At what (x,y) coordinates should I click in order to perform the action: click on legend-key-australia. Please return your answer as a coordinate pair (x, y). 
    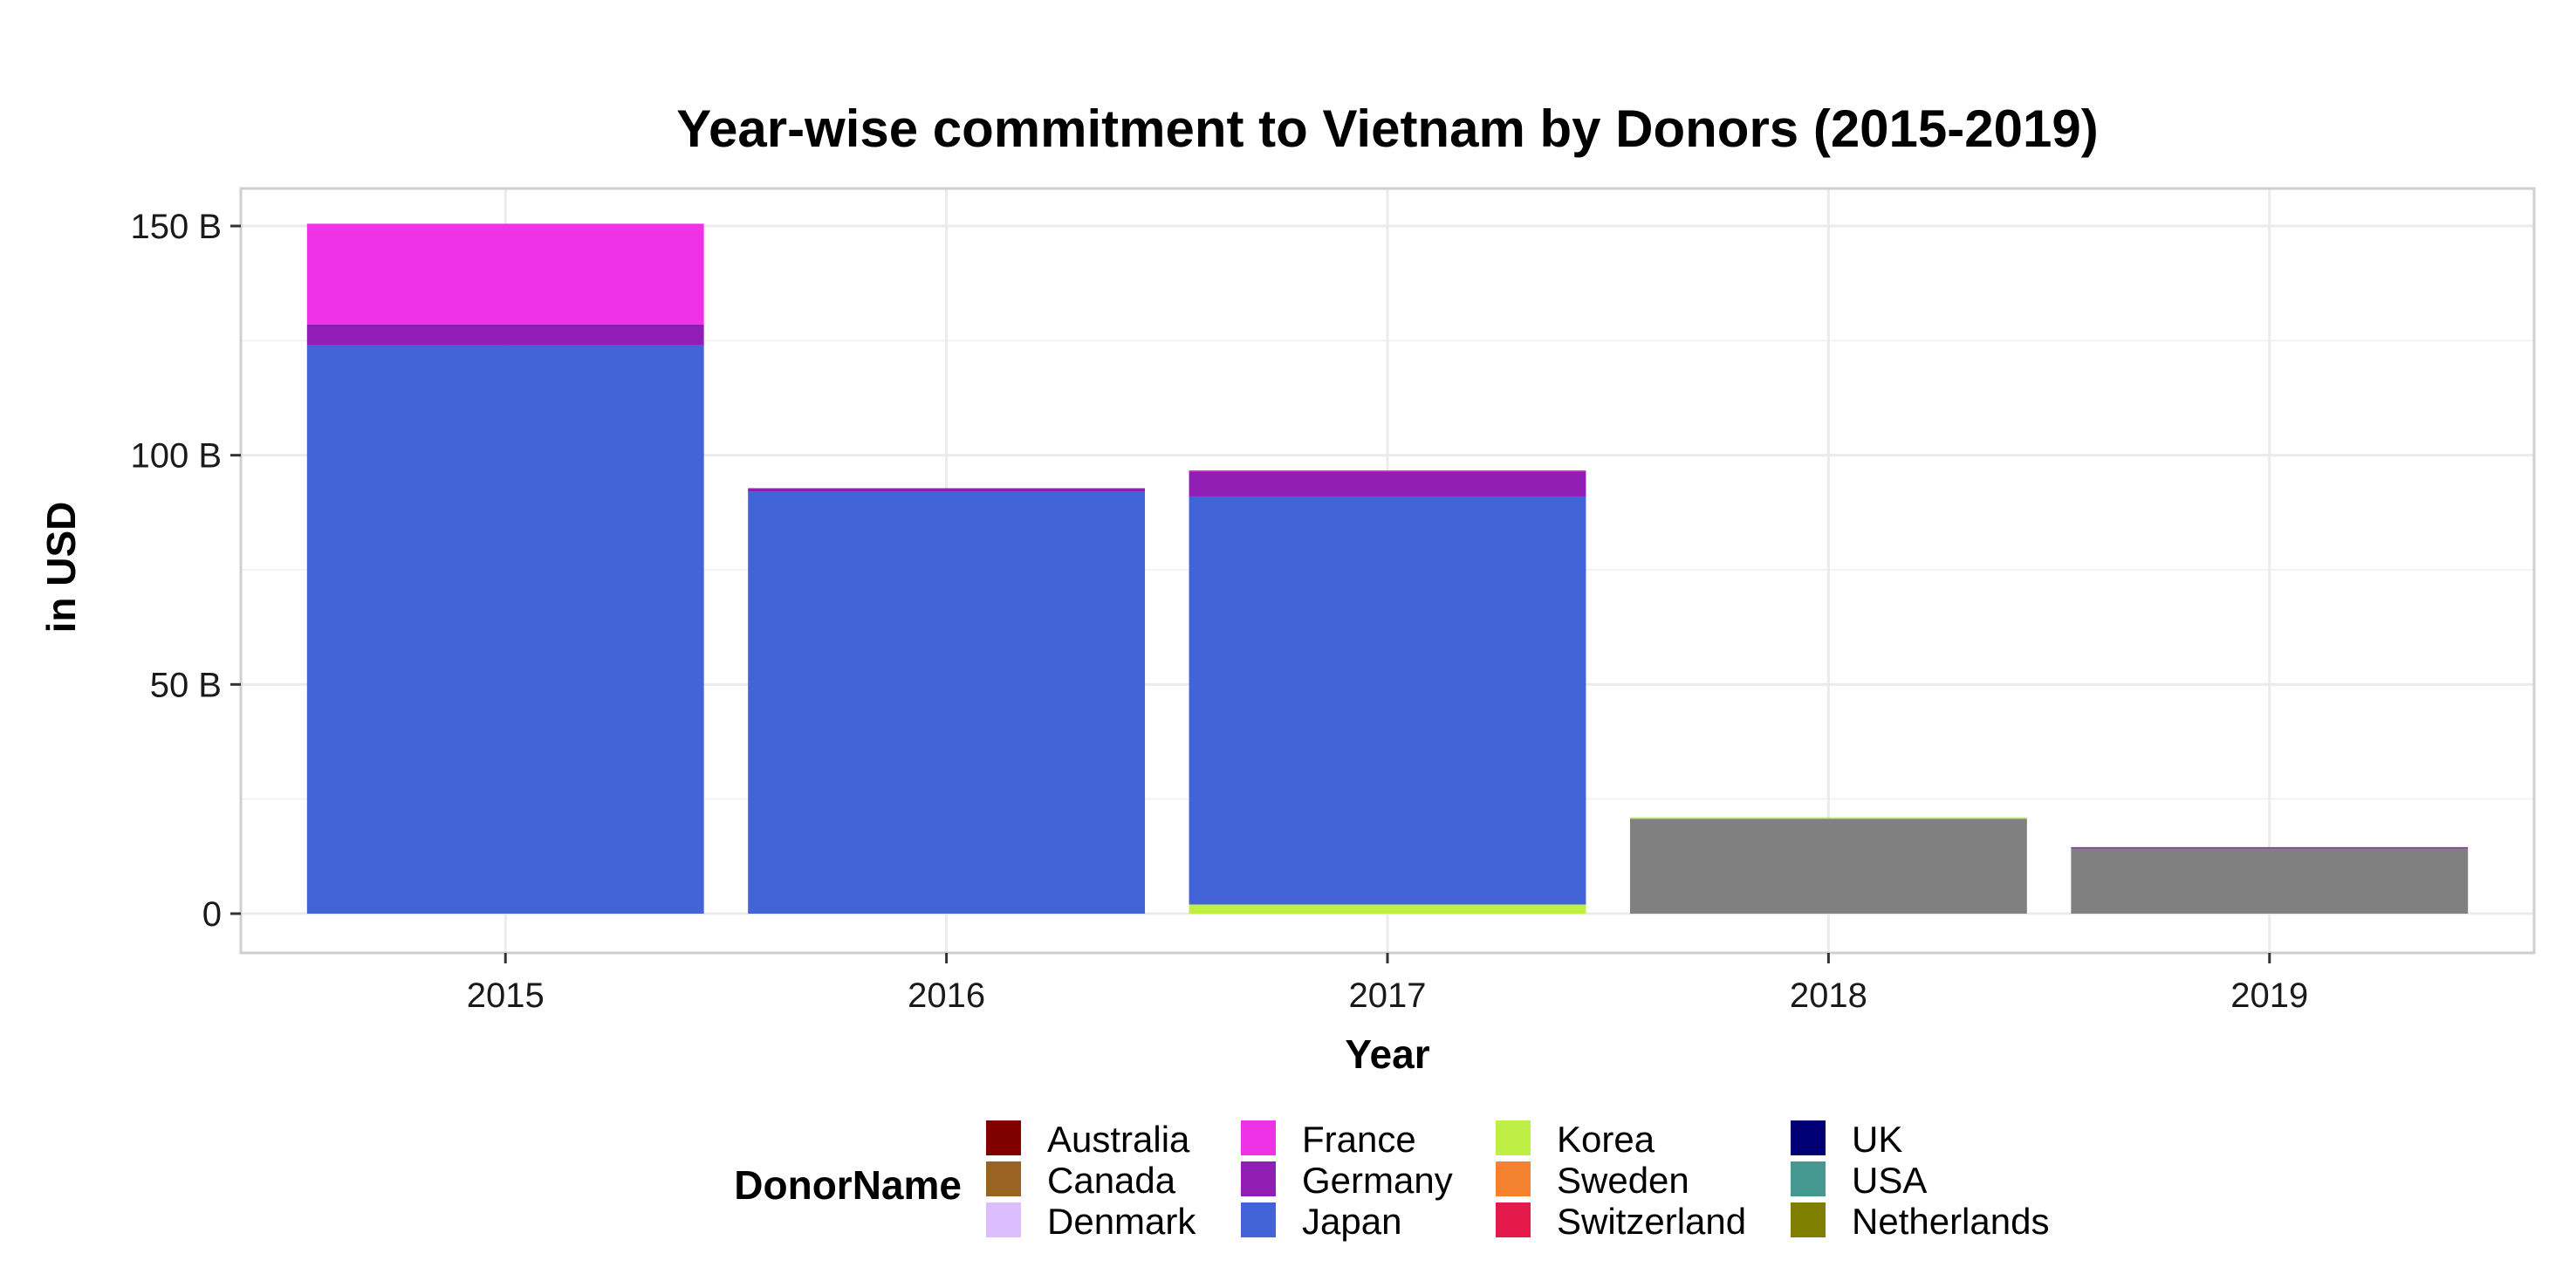
    Looking at the image, I should click on (1004, 1137).